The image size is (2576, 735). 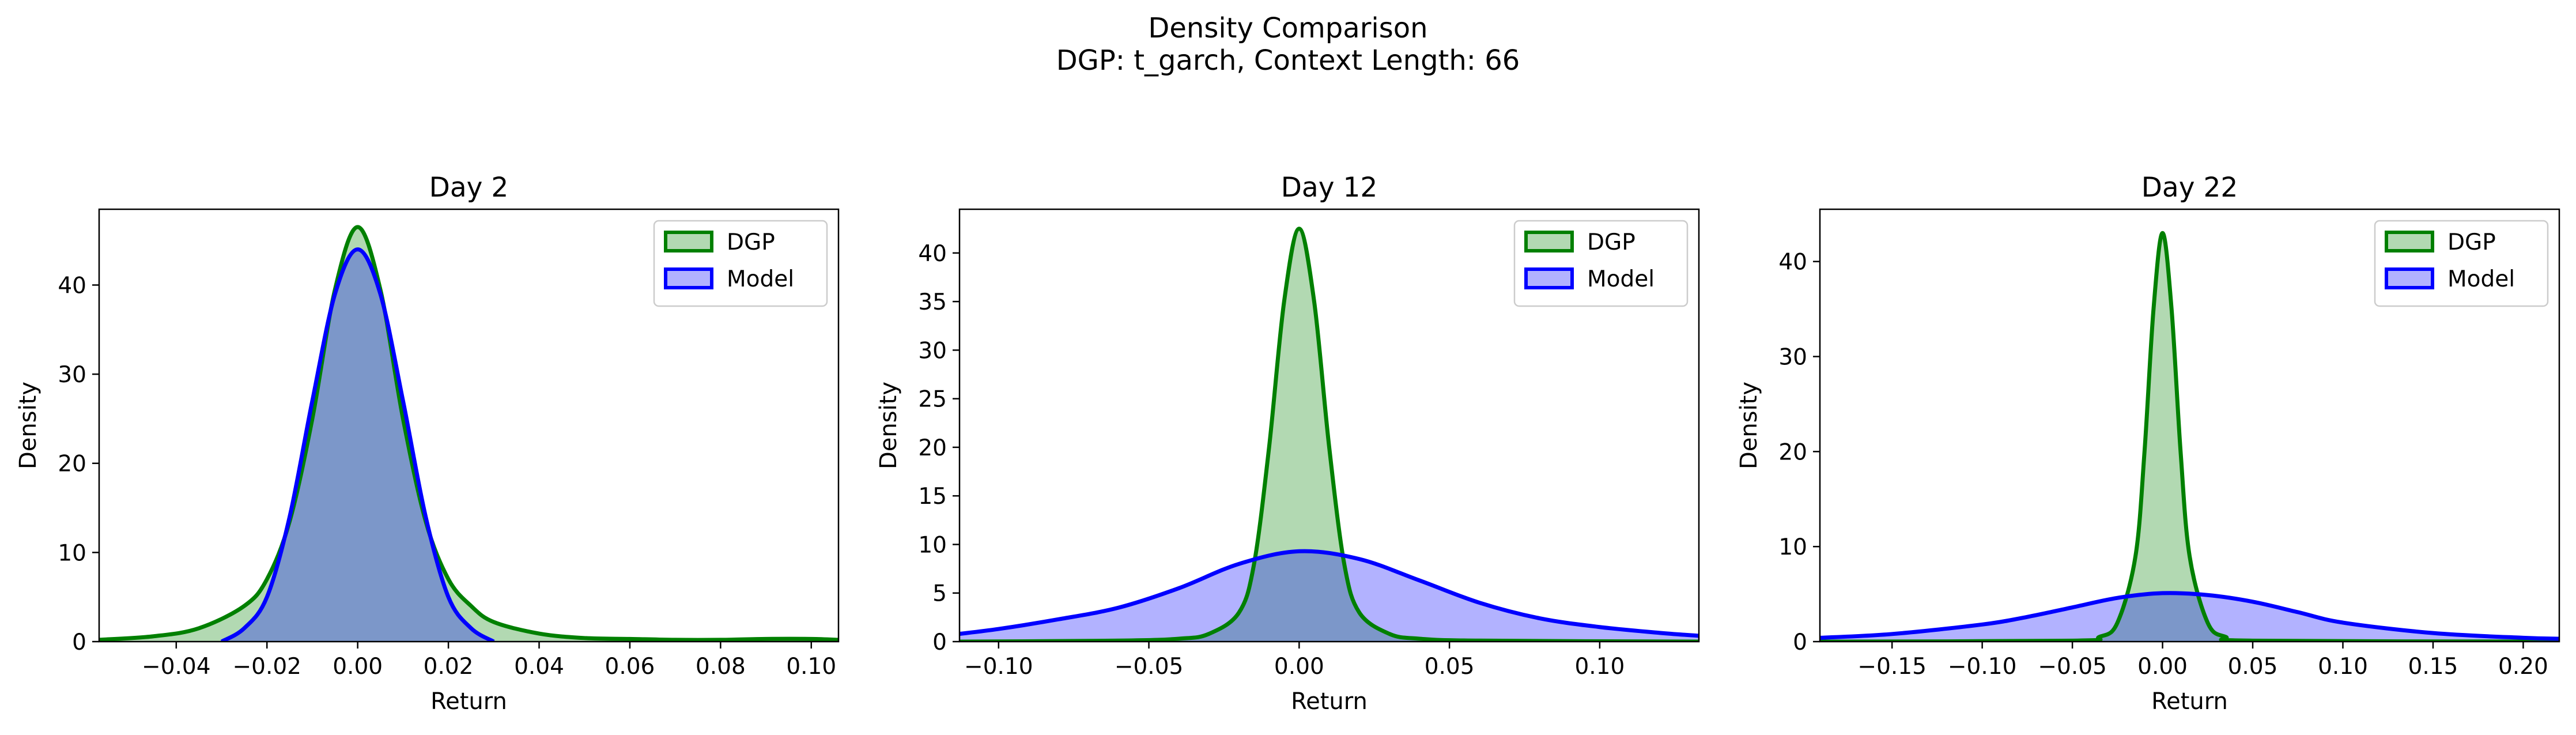 I want to click on x-tick-label: 0.04, so click(x=539, y=667).